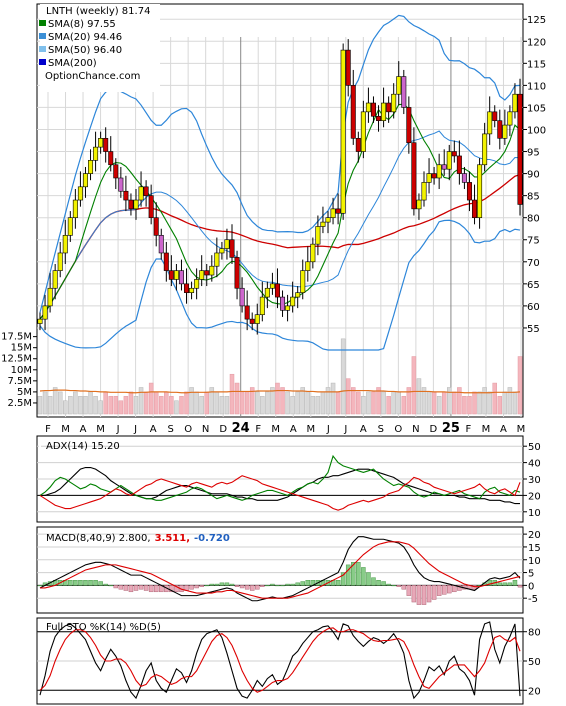 Image resolution: width=566 pixels, height=706 pixels. I want to click on adx-line-2-line, so click(280, 493).